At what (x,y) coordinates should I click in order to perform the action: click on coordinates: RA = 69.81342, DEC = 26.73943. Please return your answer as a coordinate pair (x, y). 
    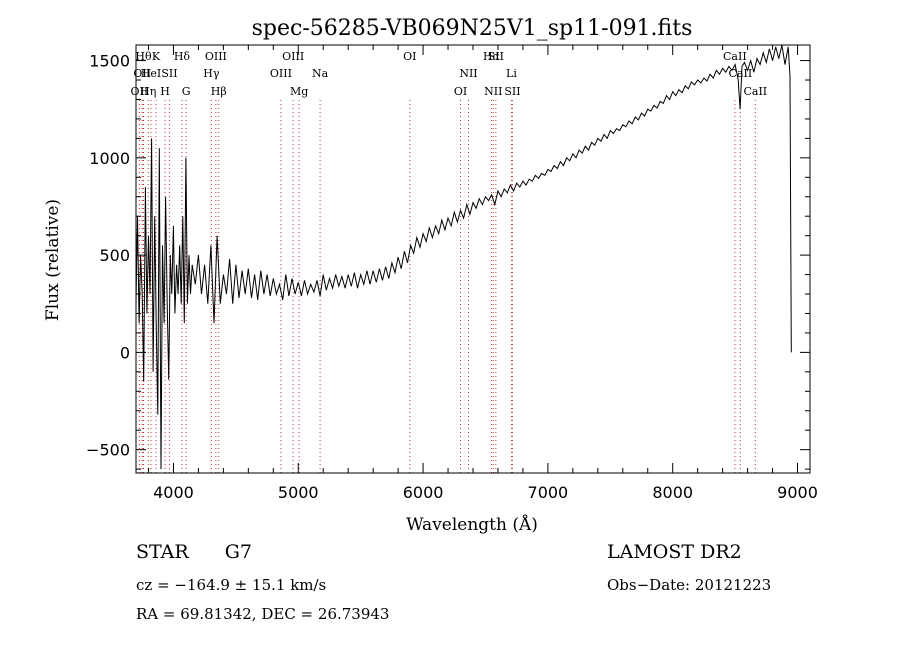
    Looking at the image, I should click on (263, 614).